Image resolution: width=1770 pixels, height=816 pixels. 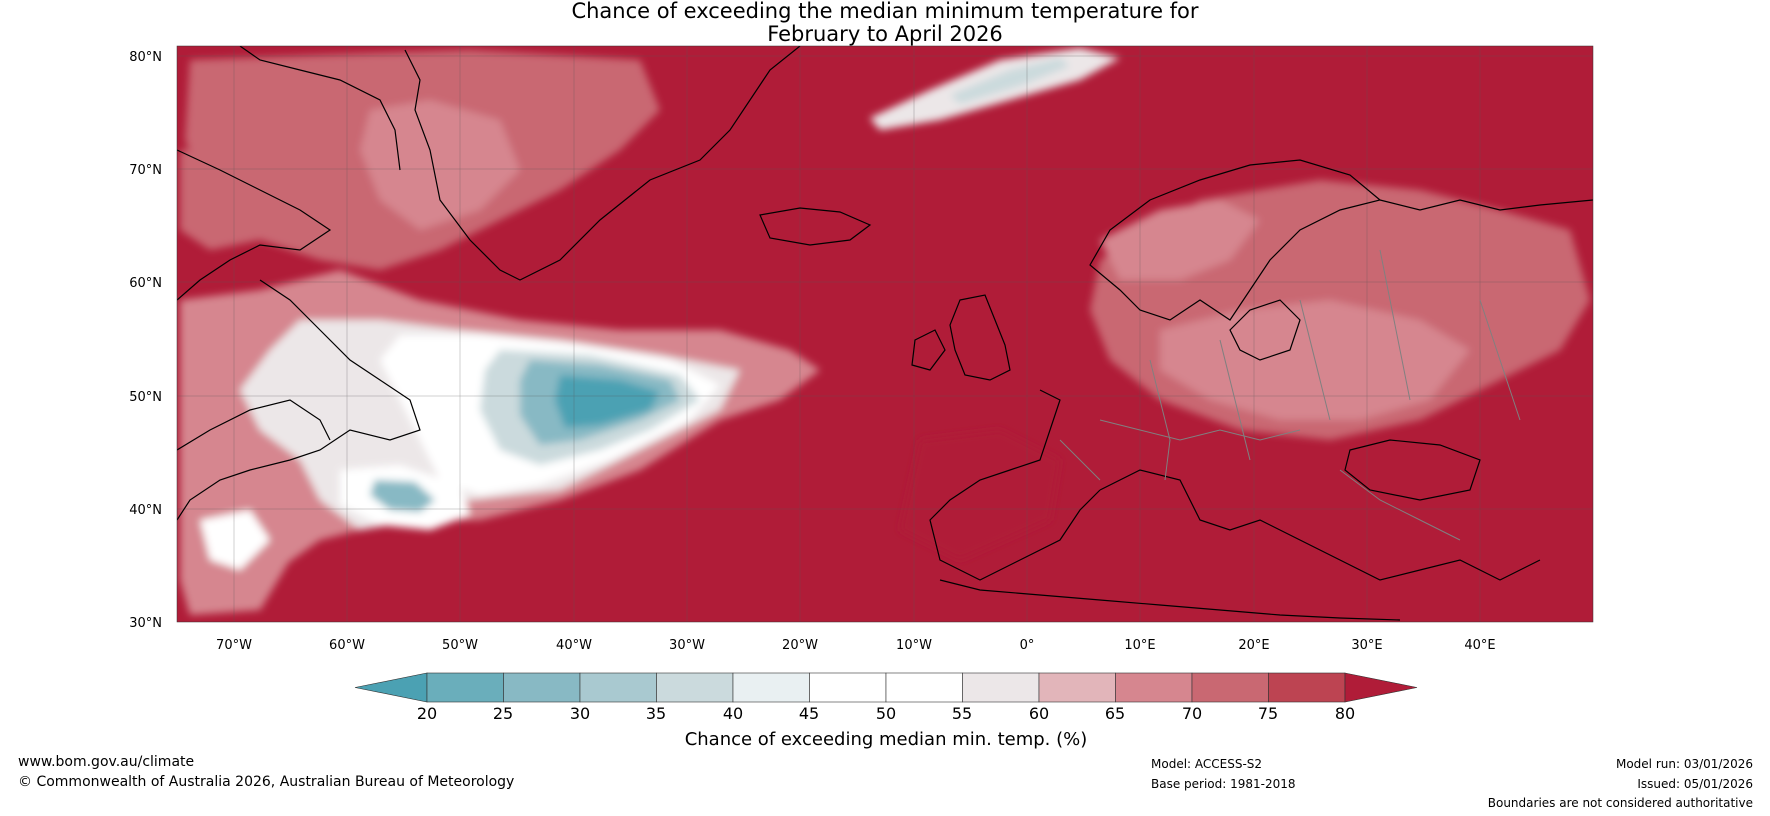 What do you see at coordinates (347, 645) in the screenshot?
I see `lon-tick: 60°W` at bounding box center [347, 645].